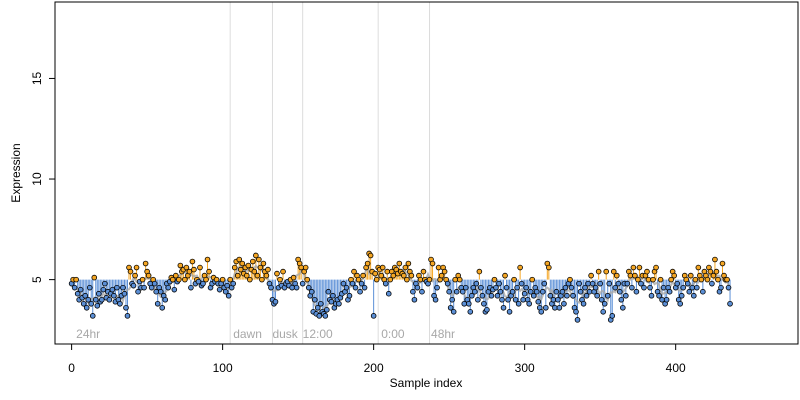  I want to click on period-annotation: dawn, so click(247, 334).